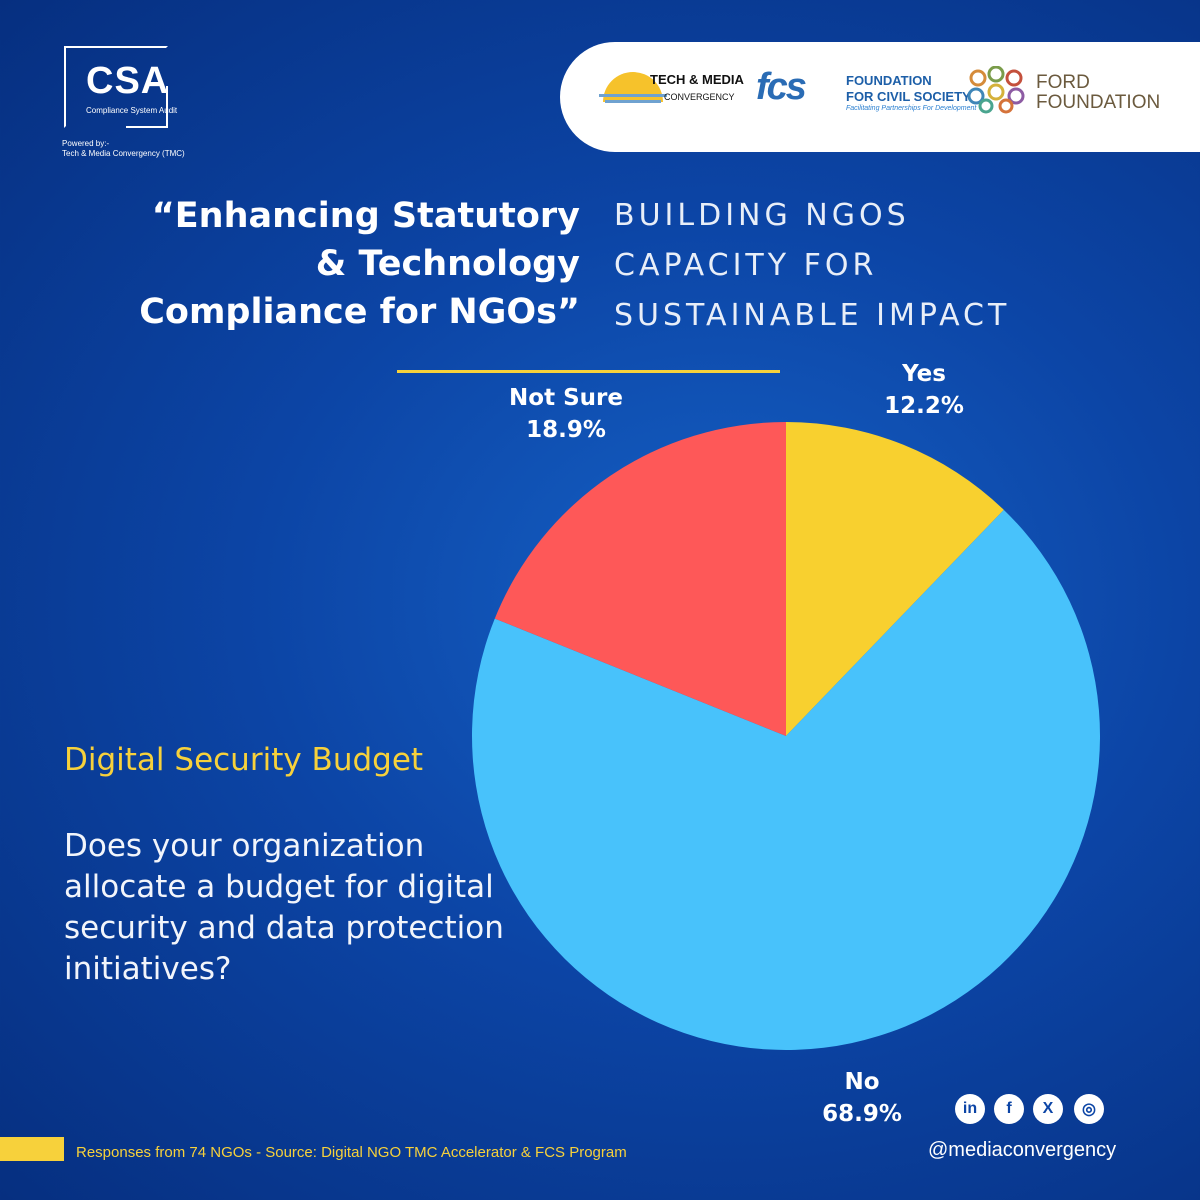  I want to click on x-icon: X, so click(1048, 1109).